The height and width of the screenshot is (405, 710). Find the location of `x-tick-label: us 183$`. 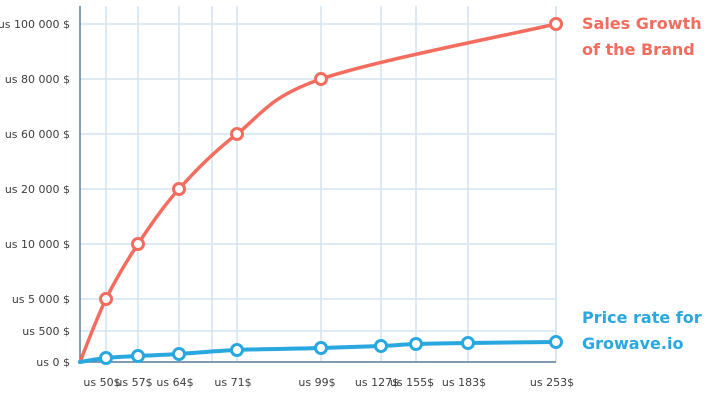

x-tick-label: us 183$ is located at coordinates (464, 382).